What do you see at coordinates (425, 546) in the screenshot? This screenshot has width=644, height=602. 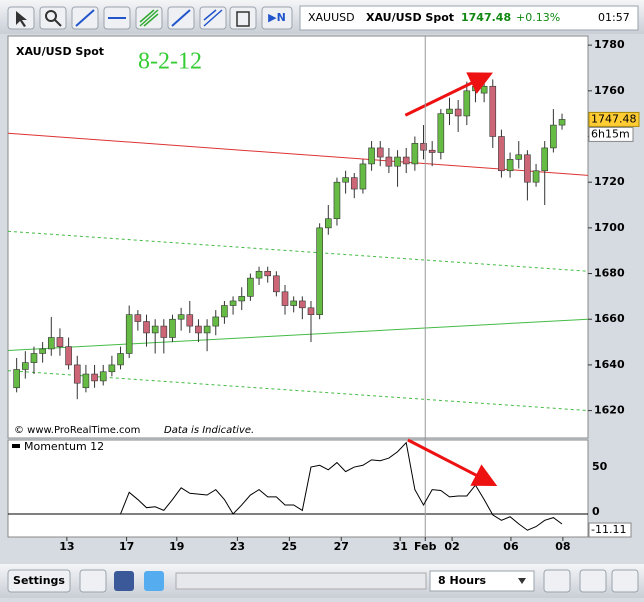 I see `x-tick-label: Feb` at bounding box center [425, 546].